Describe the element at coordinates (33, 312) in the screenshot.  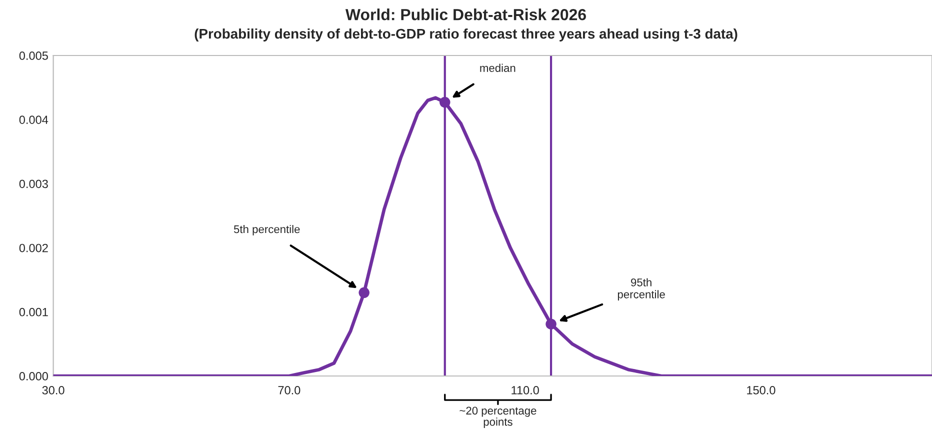
I see `y-tick-label: 0.001` at that location.